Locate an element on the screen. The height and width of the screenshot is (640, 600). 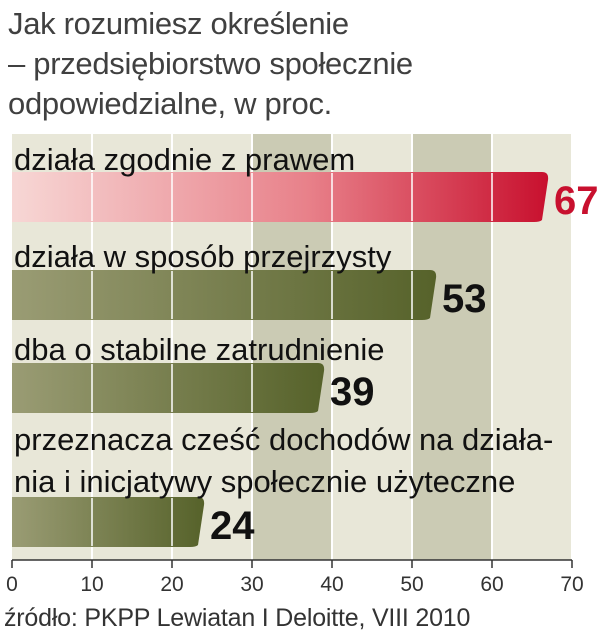
tick-label: 20 is located at coordinates (171, 584).